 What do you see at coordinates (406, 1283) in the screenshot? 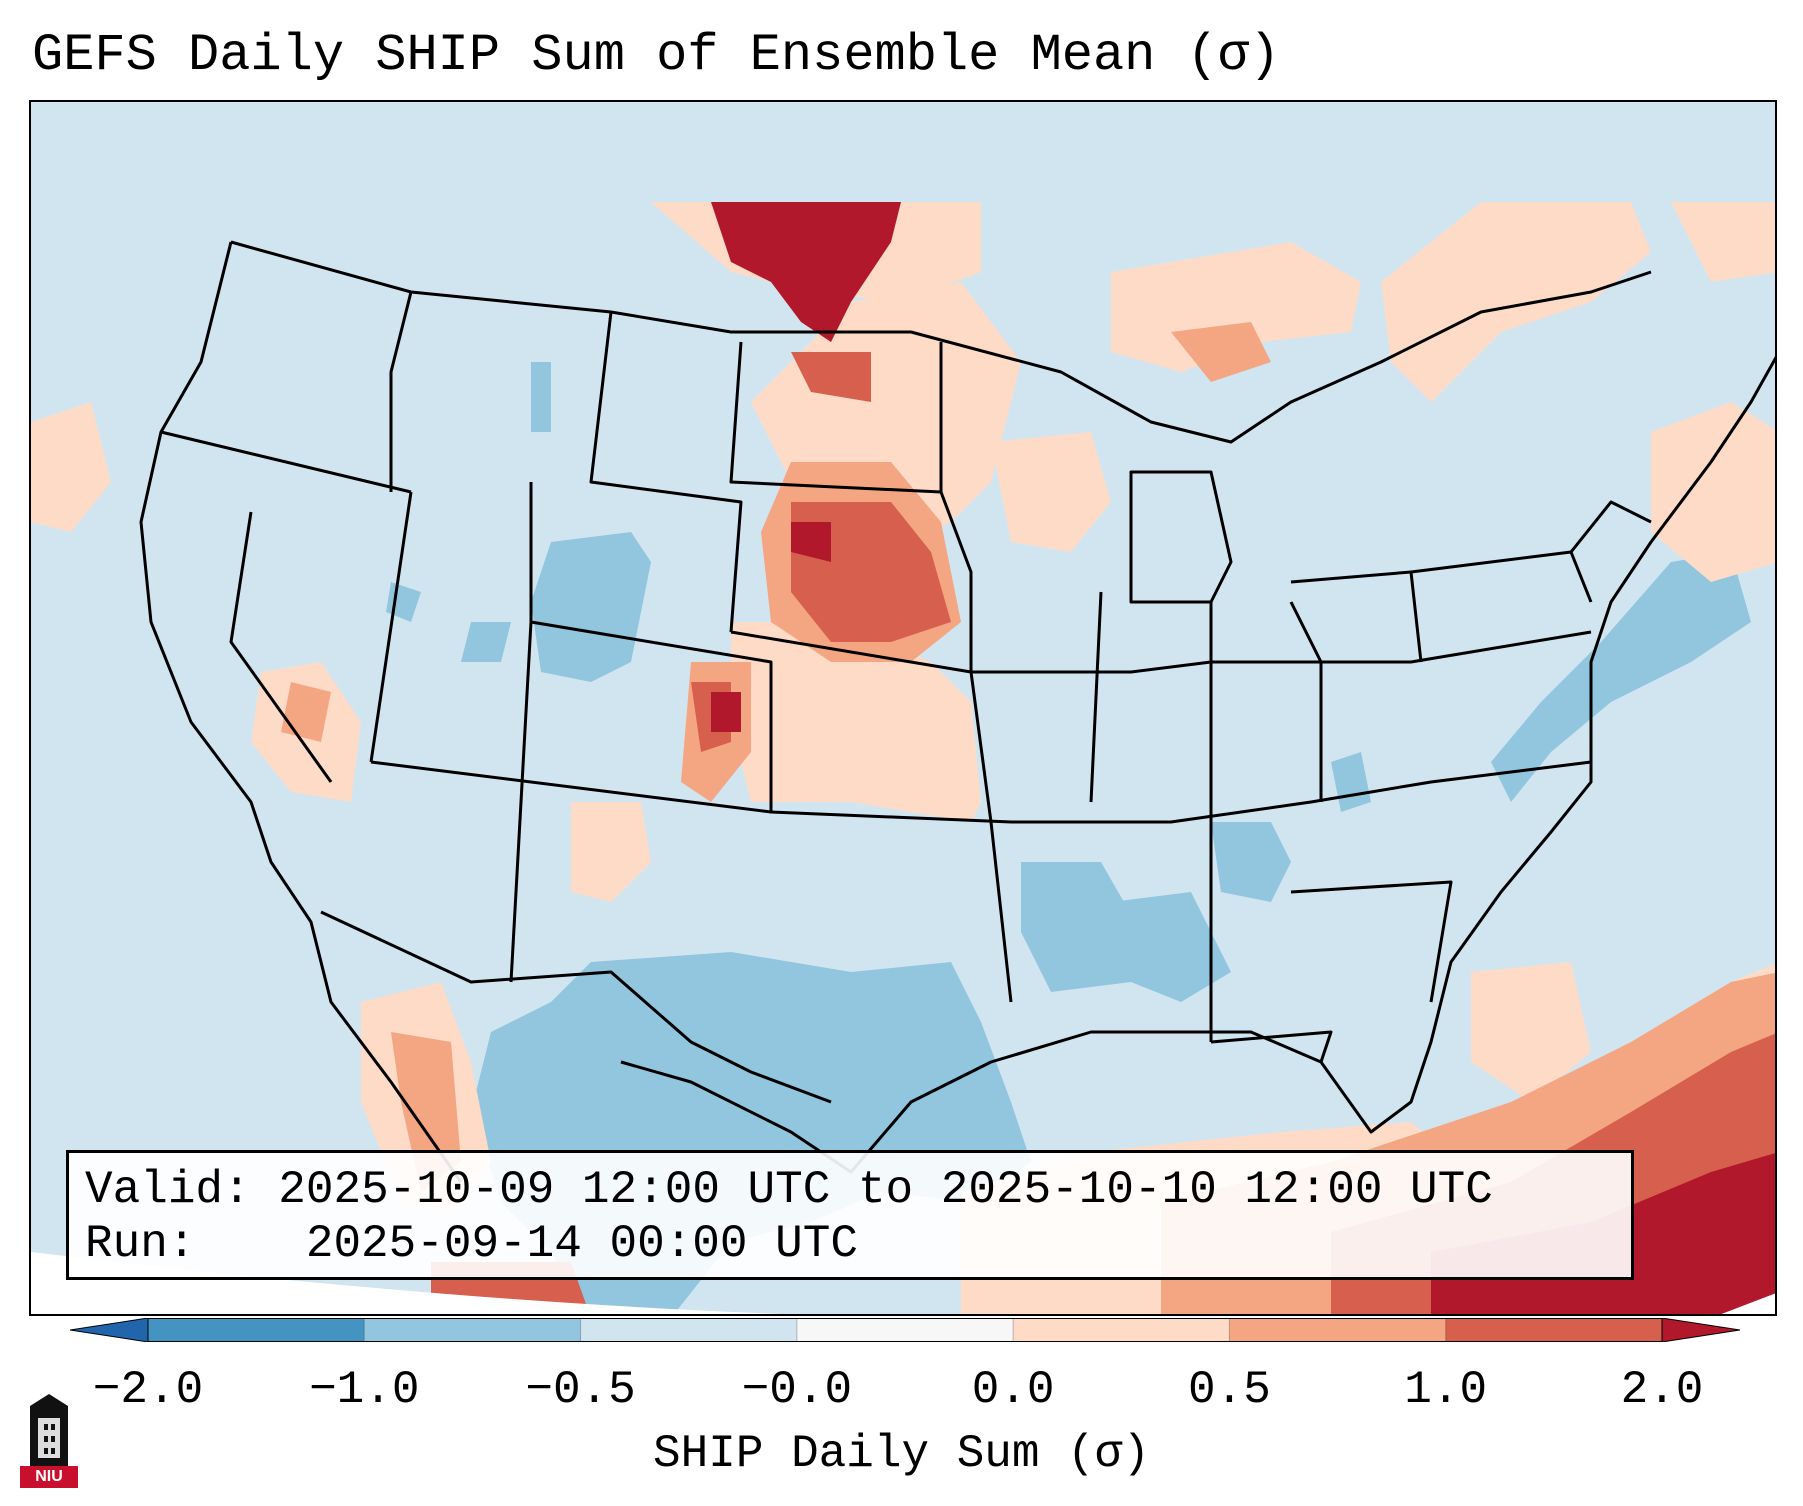
I see `map-edge-left` at bounding box center [406, 1283].